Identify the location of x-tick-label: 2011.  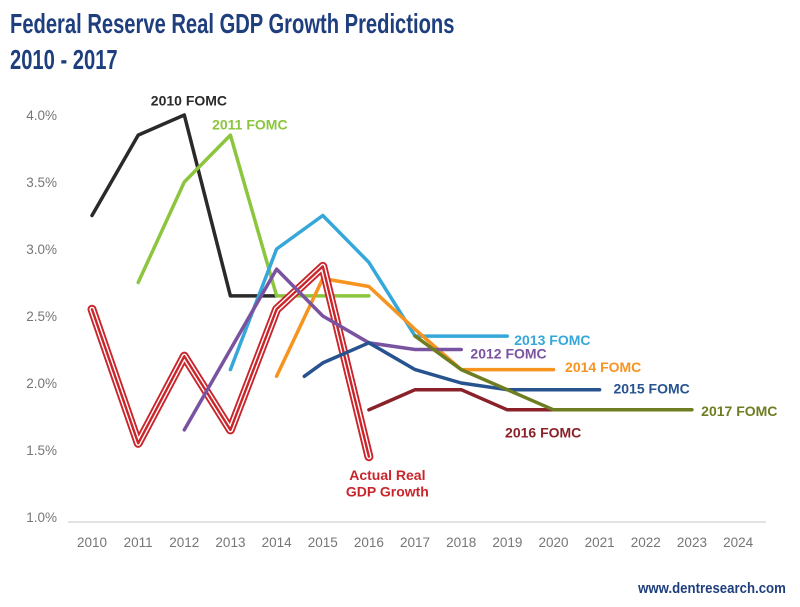
(138, 542).